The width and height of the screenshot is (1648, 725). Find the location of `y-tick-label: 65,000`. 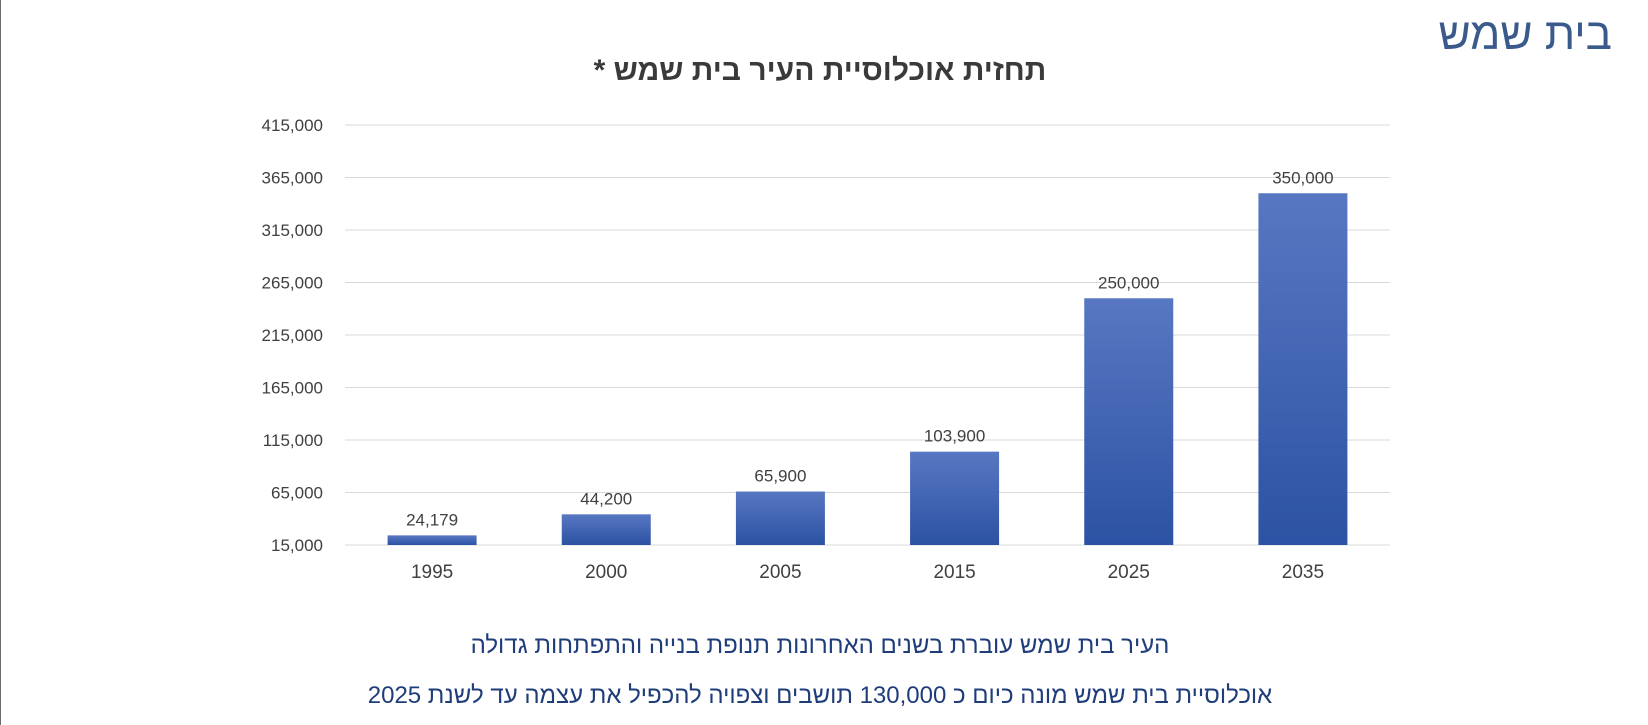

y-tick-label: 65,000 is located at coordinates (297, 493).